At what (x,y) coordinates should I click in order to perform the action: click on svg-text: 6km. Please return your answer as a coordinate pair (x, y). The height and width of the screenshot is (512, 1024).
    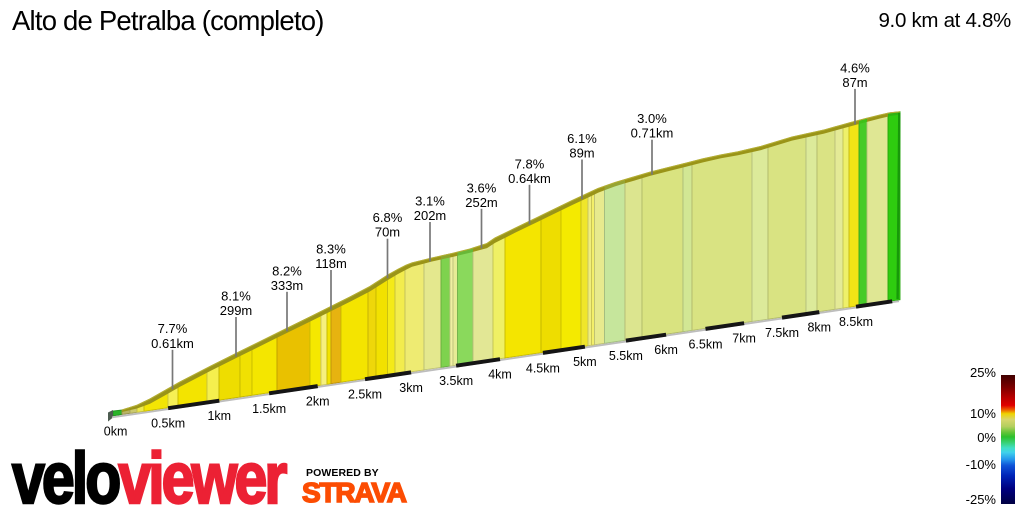
    Looking at the image, I should click on (666, 350).